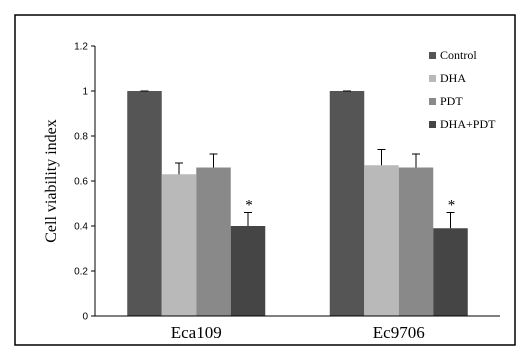 The width and height of the screenshot is (531, 361). I want to click on legend: Control DHA PDT DHA+PDT, so click(462, 89).